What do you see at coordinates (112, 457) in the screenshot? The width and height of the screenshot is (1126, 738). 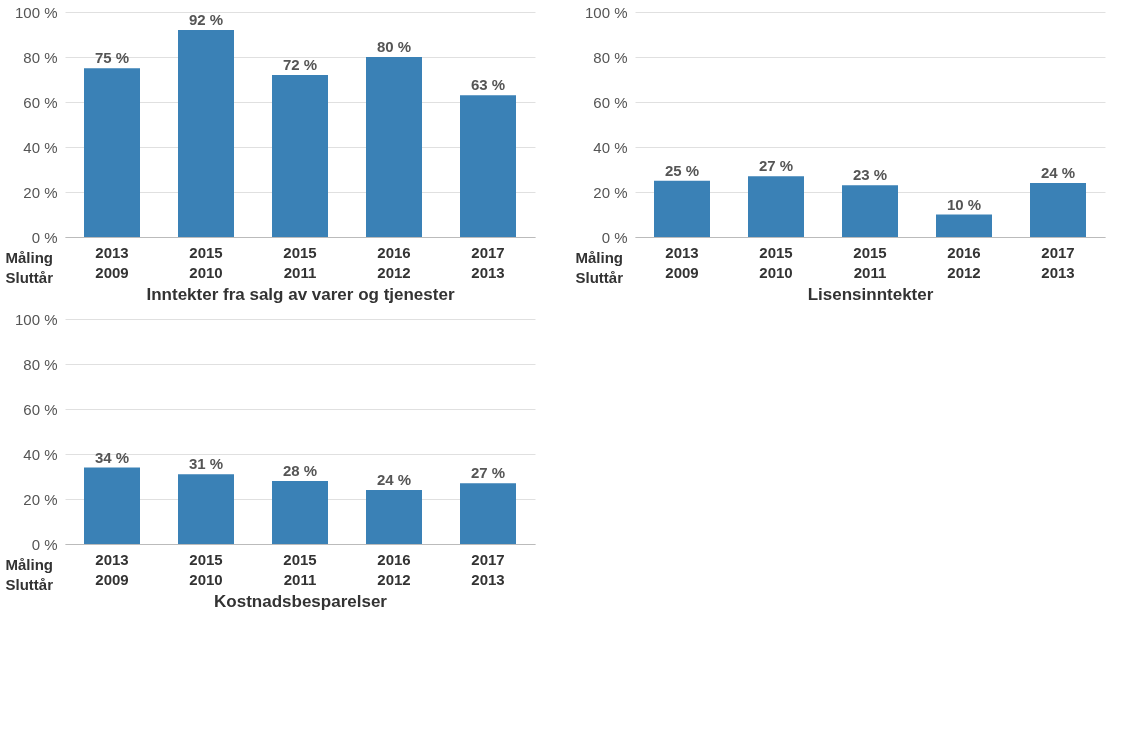 I see `data-label: 34 %` at bounding box center [112, 457].